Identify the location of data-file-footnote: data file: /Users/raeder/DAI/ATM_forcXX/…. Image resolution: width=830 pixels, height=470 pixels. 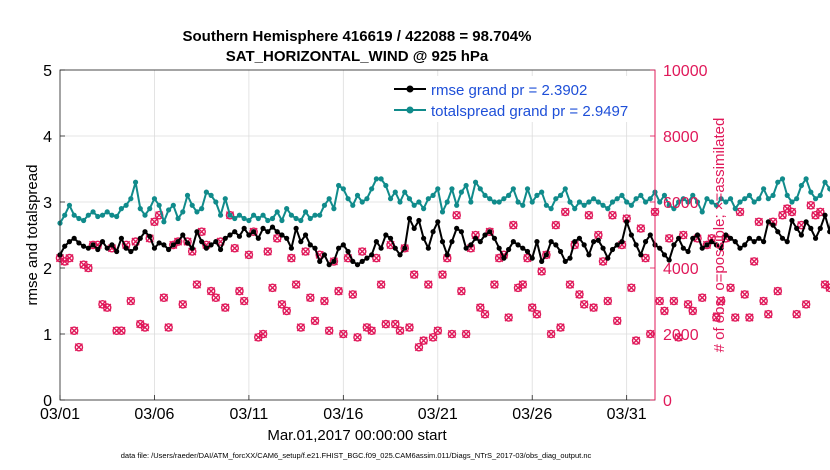
(356, 455).